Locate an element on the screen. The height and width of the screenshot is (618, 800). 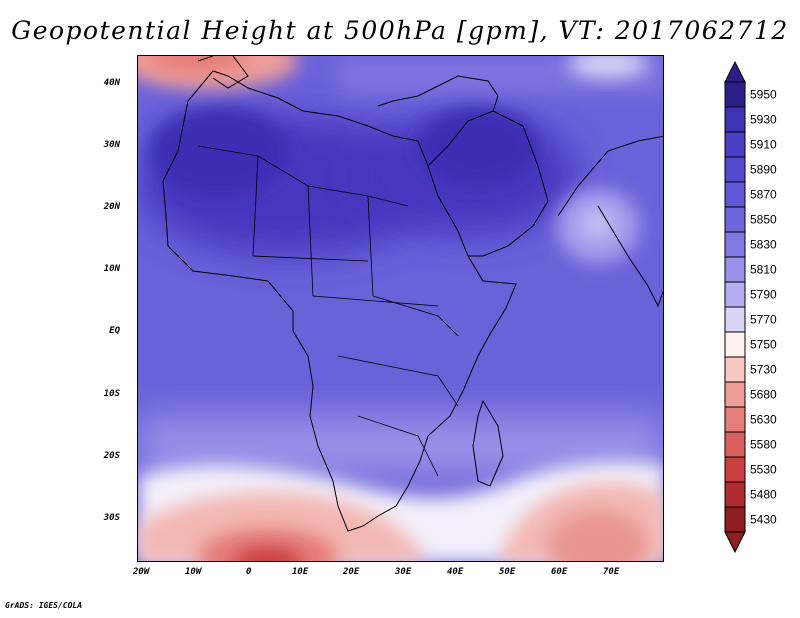
colorbar-label: 5810 is located at coordinates (763, 270).